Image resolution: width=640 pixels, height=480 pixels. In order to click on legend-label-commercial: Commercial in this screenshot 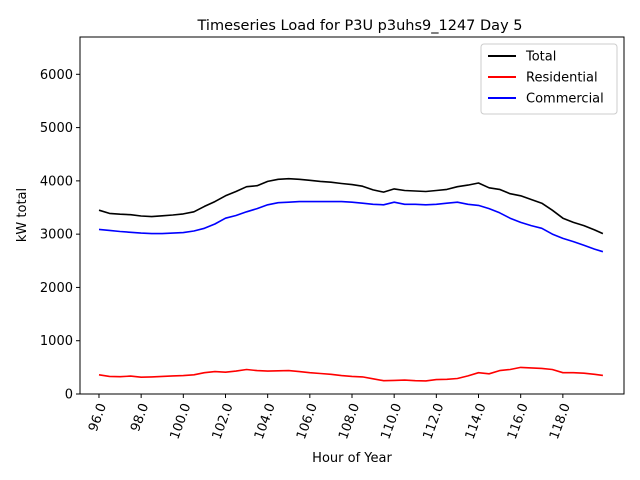, I will do `click(565, 99)`.